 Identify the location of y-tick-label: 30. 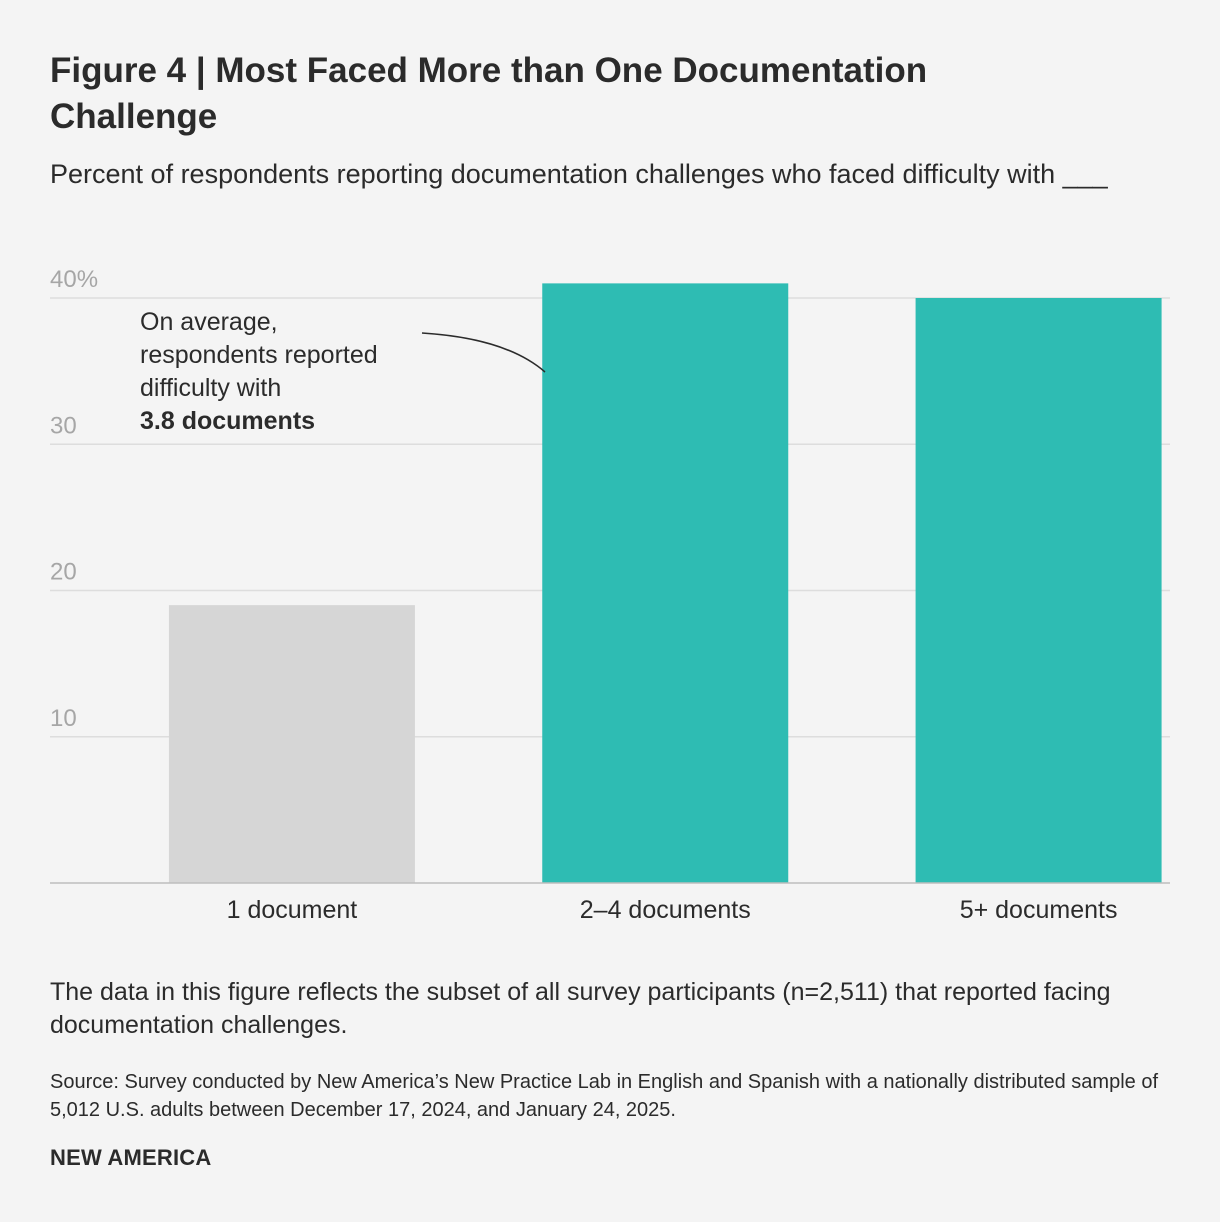
(63, 425).